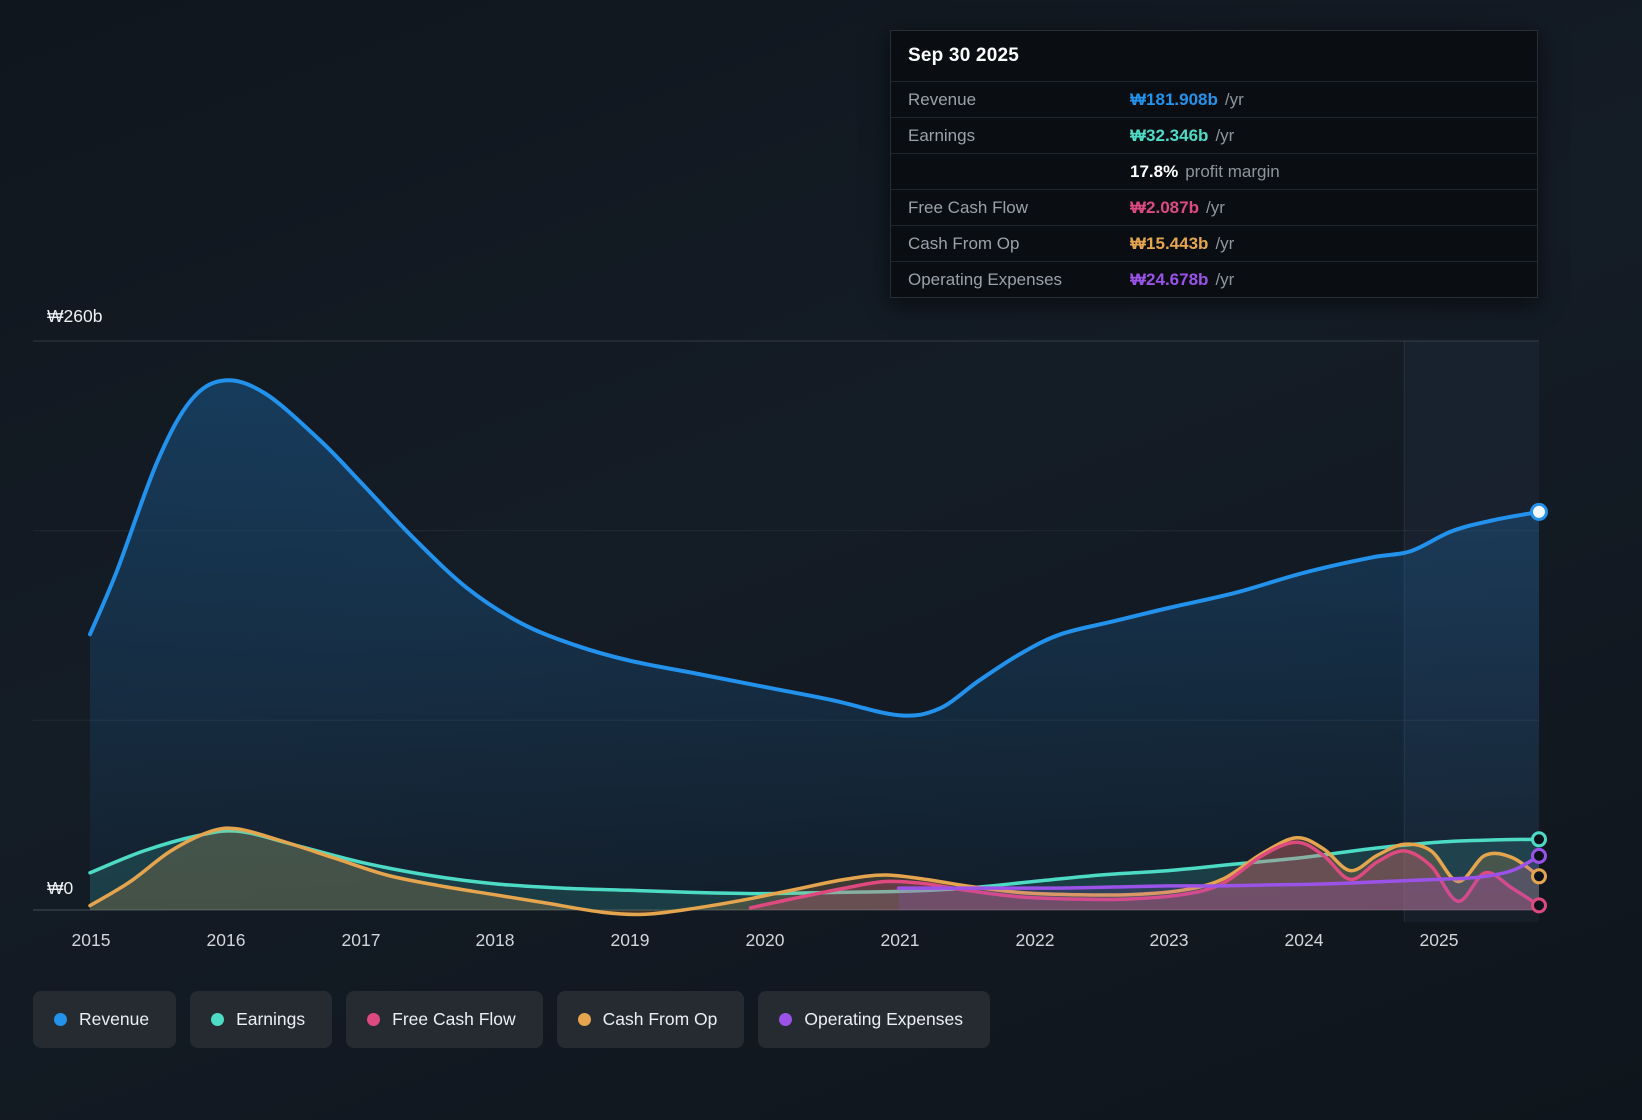 Image resolution: width=1642 pixels, height=1120 pixels. Describe the element at coordinates (75, 316) in the screenshot. I see `y-axis-label-top: ₩260b` at that location.